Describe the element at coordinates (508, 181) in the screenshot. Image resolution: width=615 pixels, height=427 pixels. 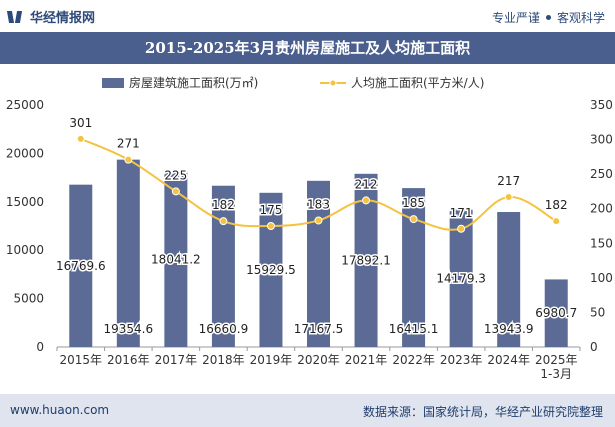
I see `line-value-label: 217` at that location.